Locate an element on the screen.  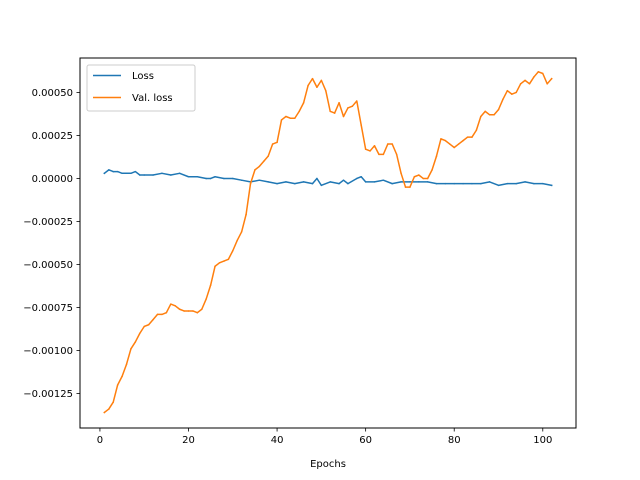
x-tick-label-0: 0 is located at coordinates (100, 440).